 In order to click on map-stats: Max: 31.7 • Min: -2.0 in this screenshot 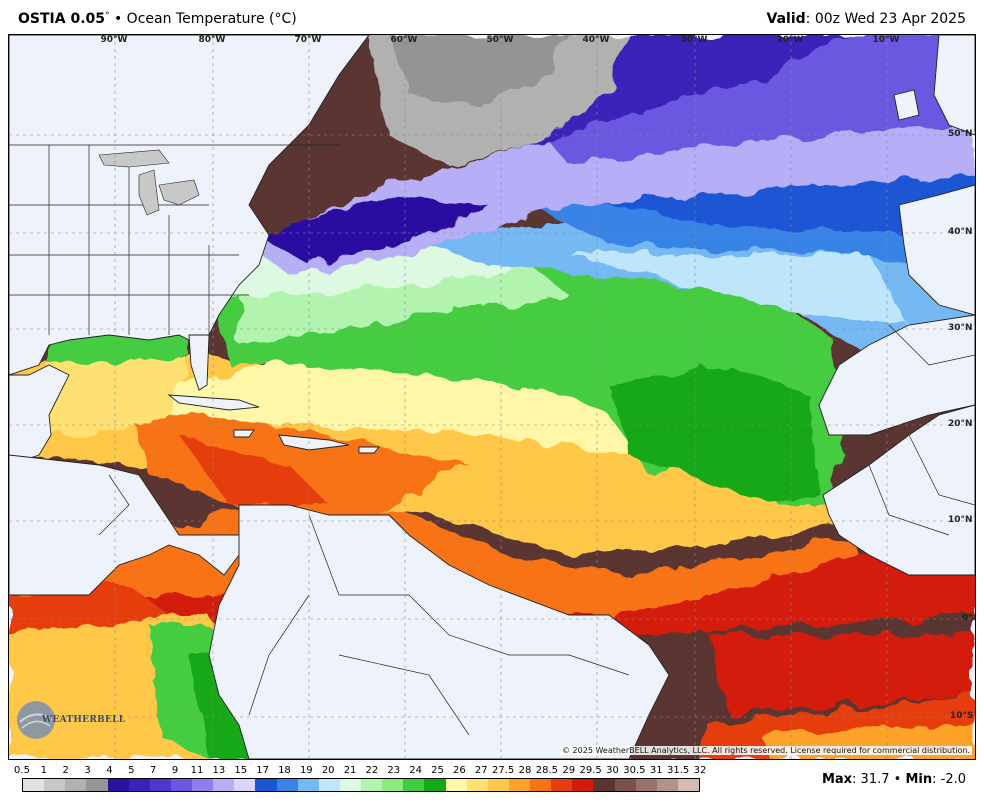, I will do `click(894, 779)`.